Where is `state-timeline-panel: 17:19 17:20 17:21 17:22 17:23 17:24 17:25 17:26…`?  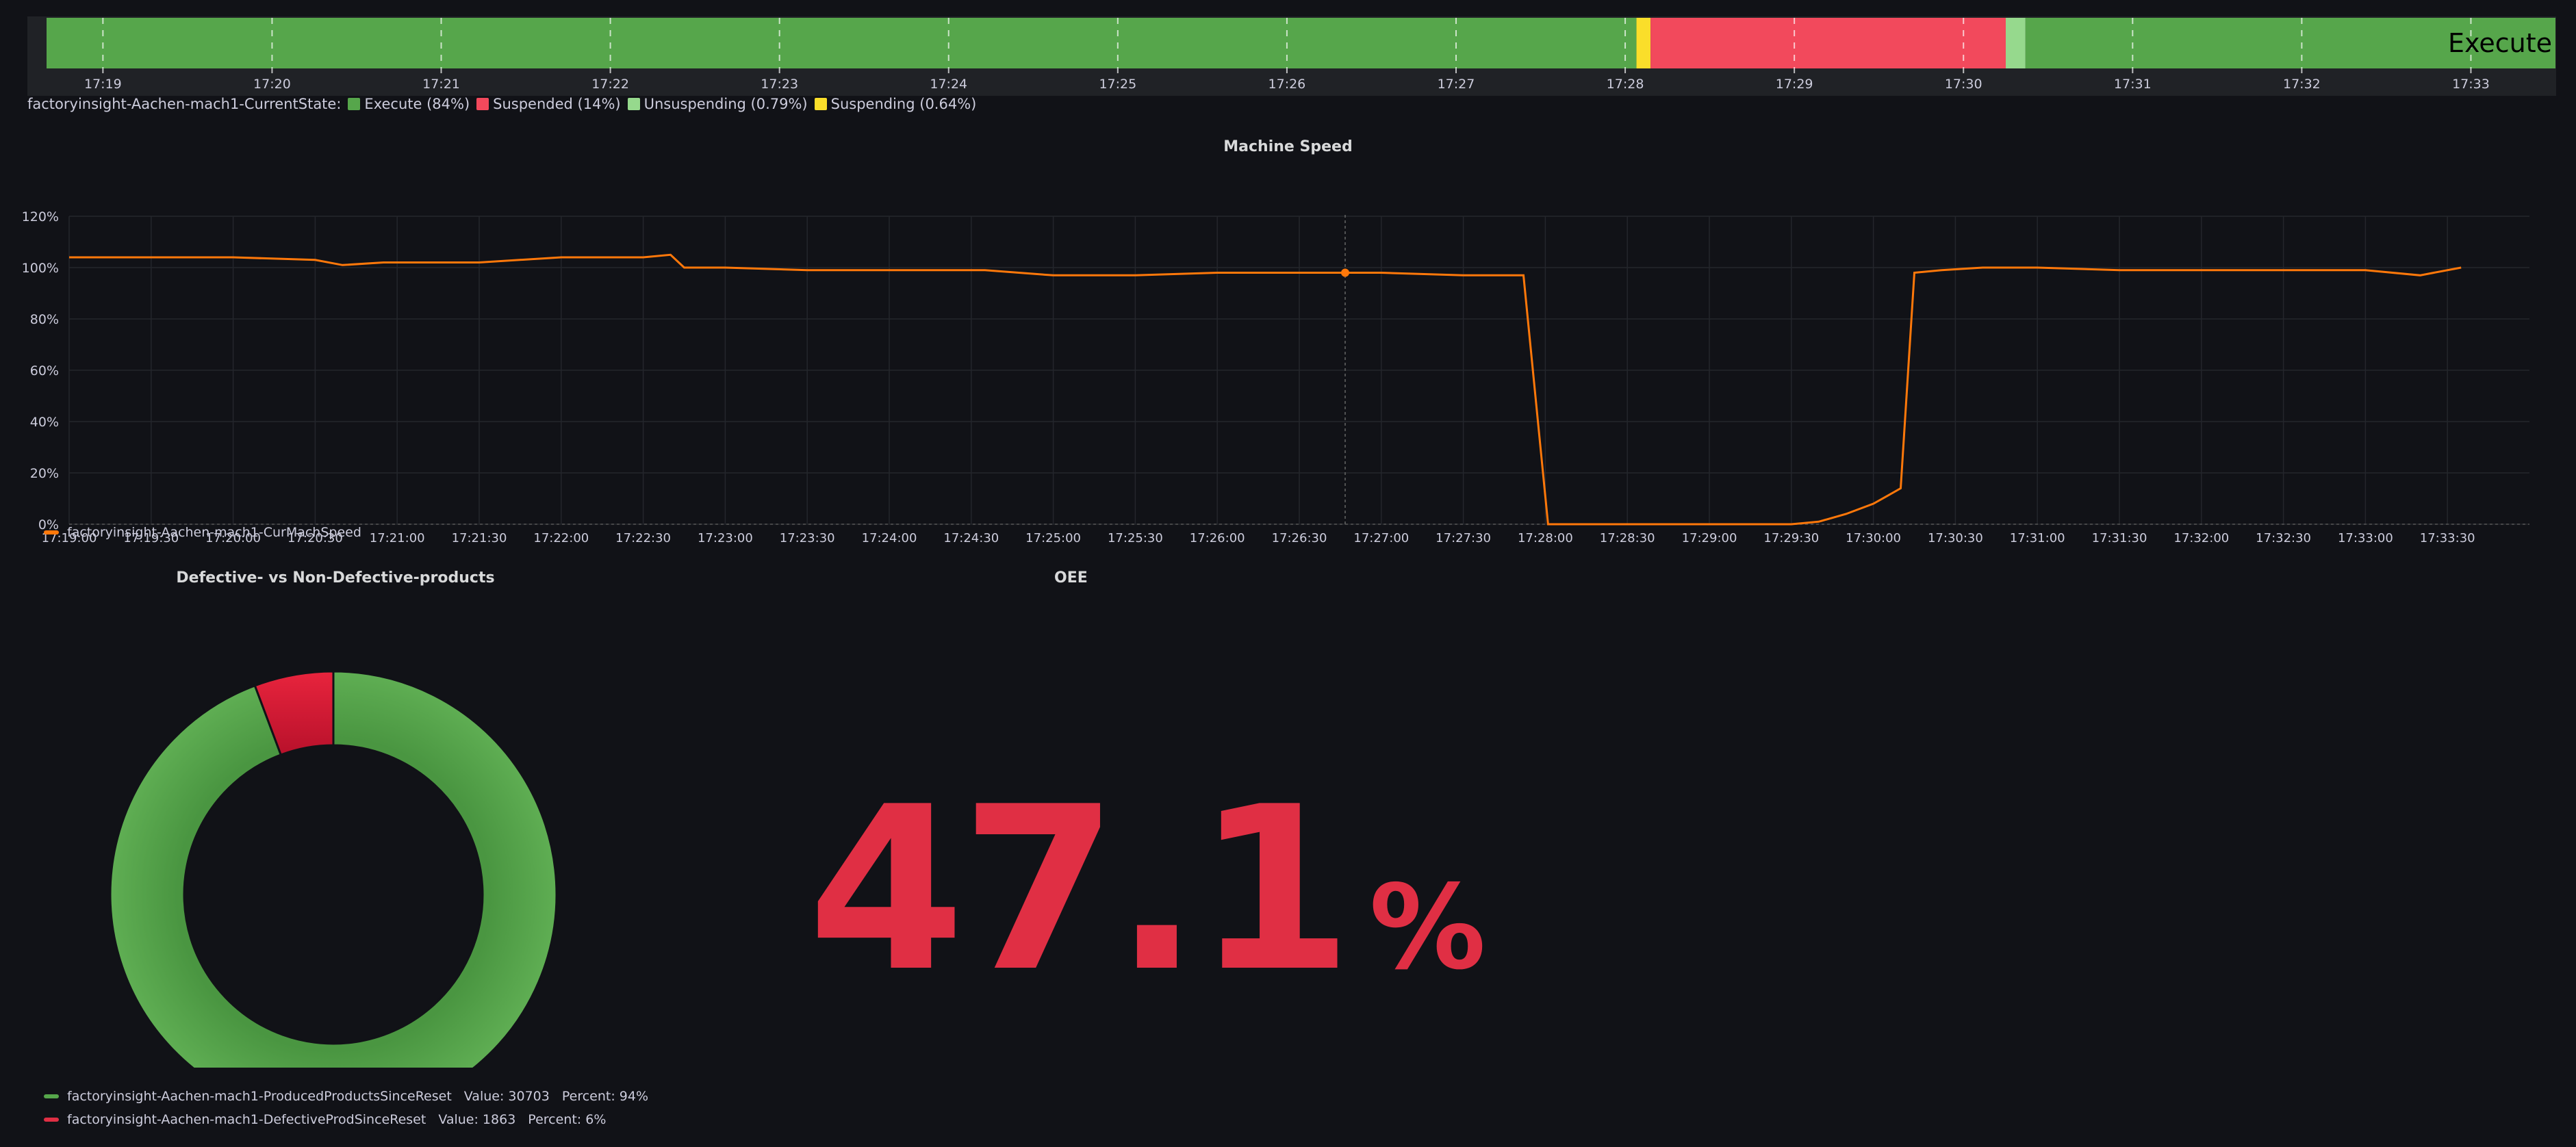
state-timeline-panel: 17:19 17:20 17:21 17:22 17:23 17:24 17:25 17:26… is located at coordinates (1288, 61).